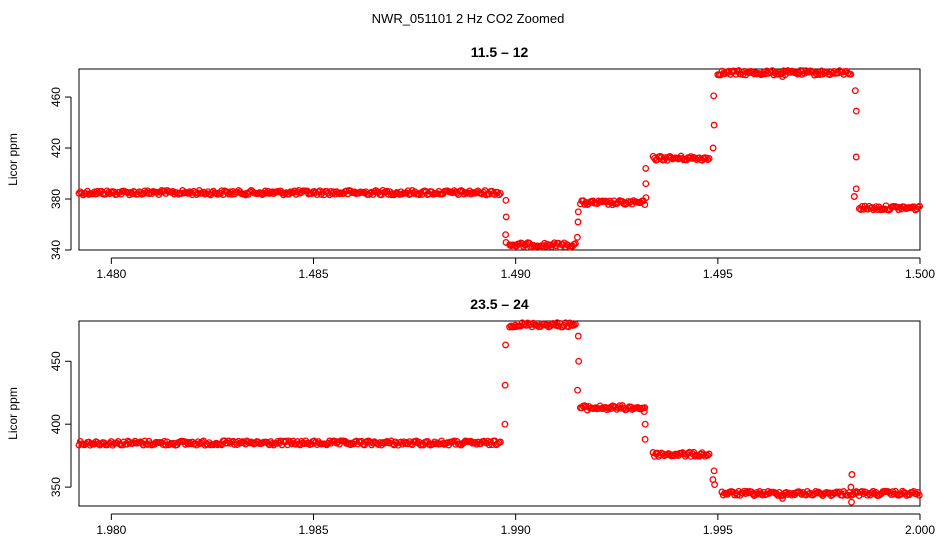 The image size is (936, 540). I want to click on x-tick-label: 1.995, so click(718, 530).